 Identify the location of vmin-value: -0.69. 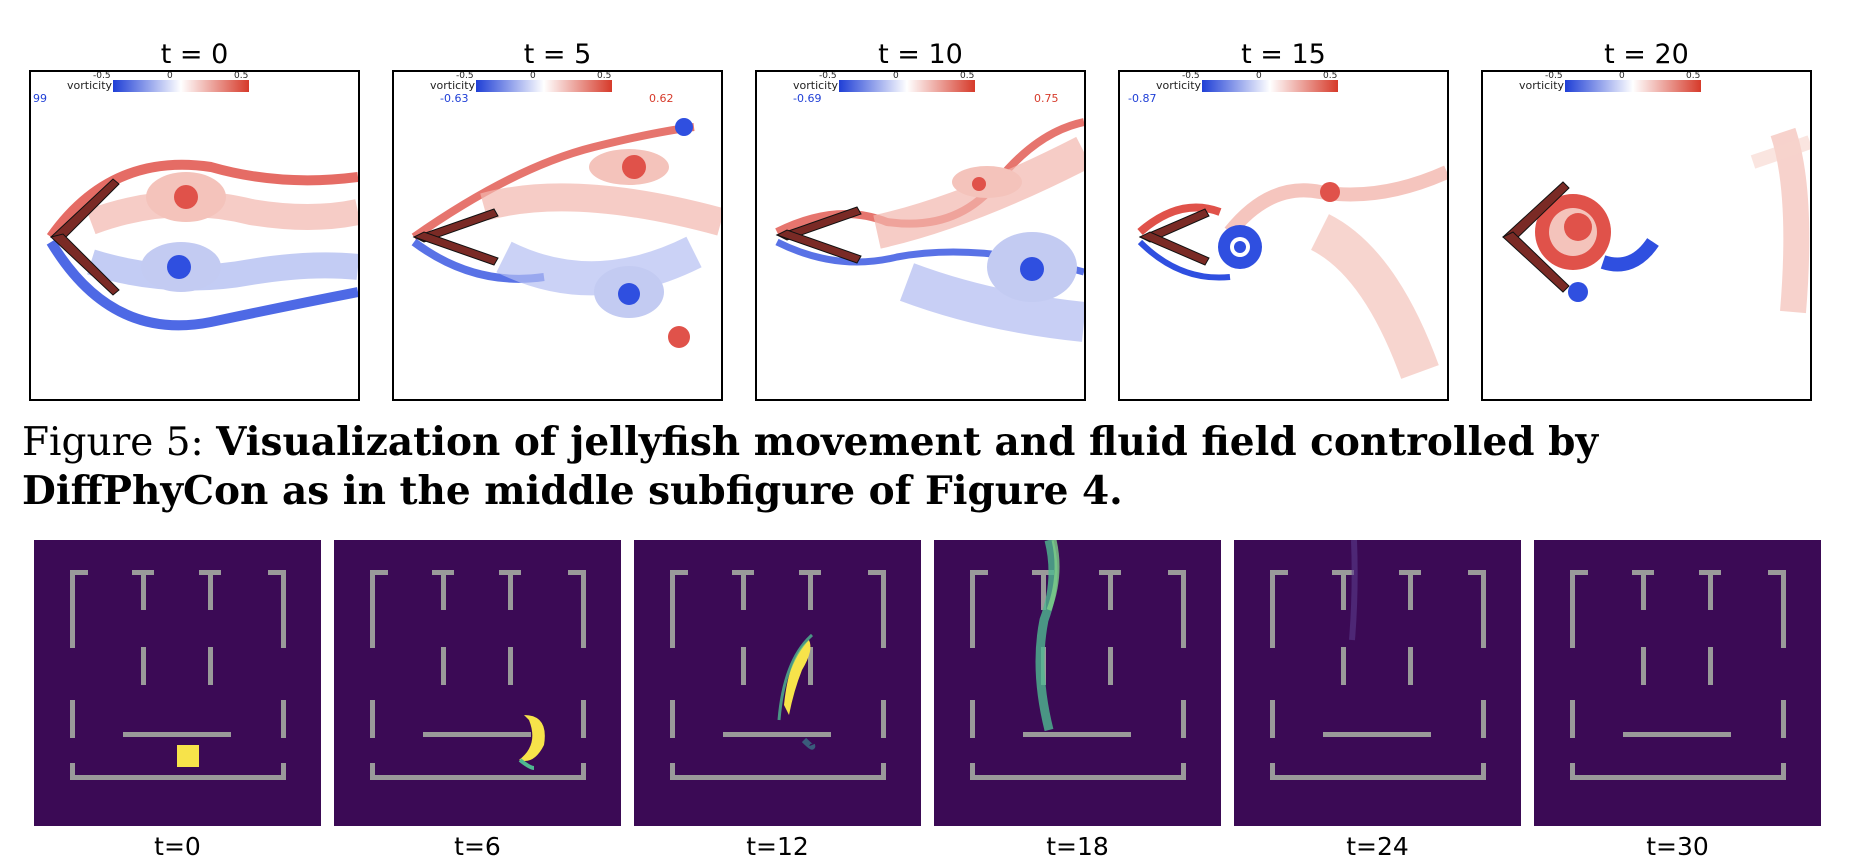
(807, 98).